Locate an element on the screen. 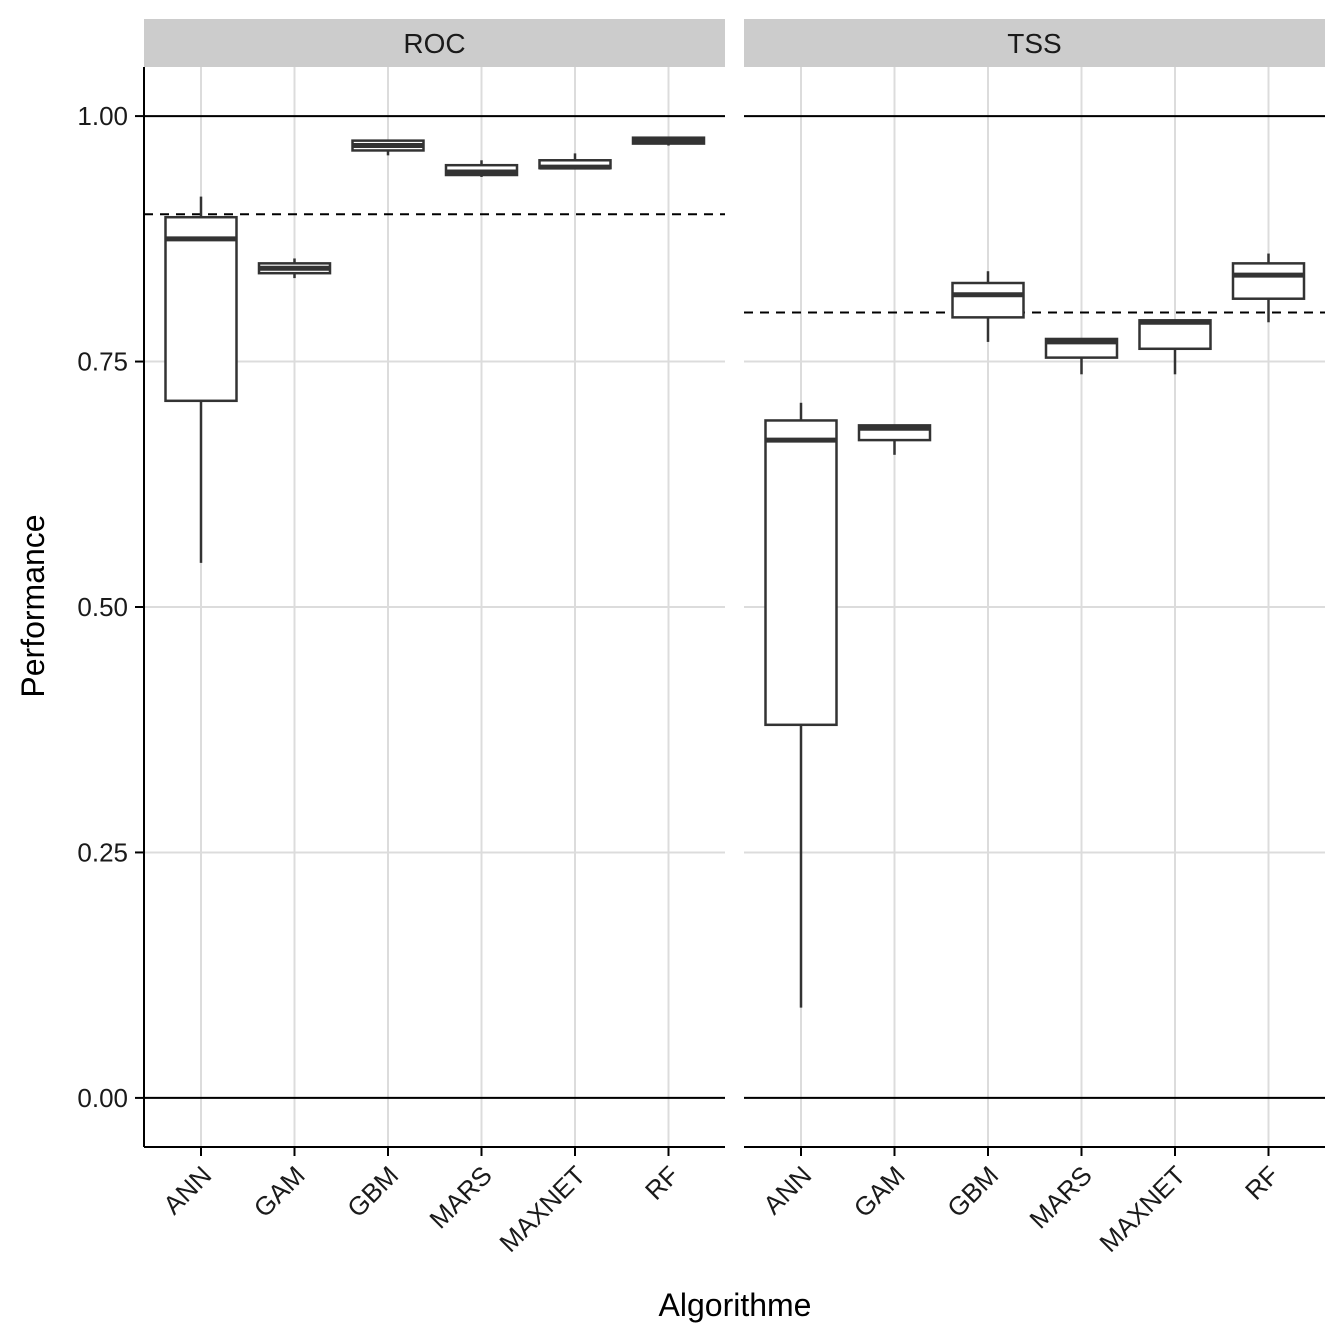 This screenshot has width=1344, height=1344. y-axis-title: Performance is located at coordinates (33, 605).